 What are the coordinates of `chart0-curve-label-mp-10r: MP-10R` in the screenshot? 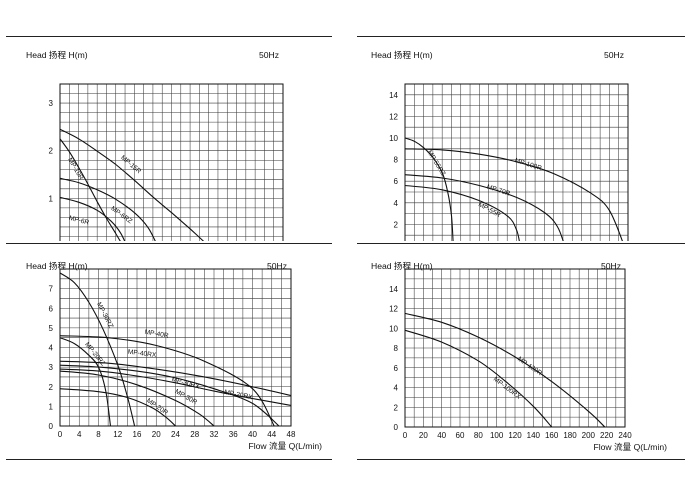 It's located at (75, 169).